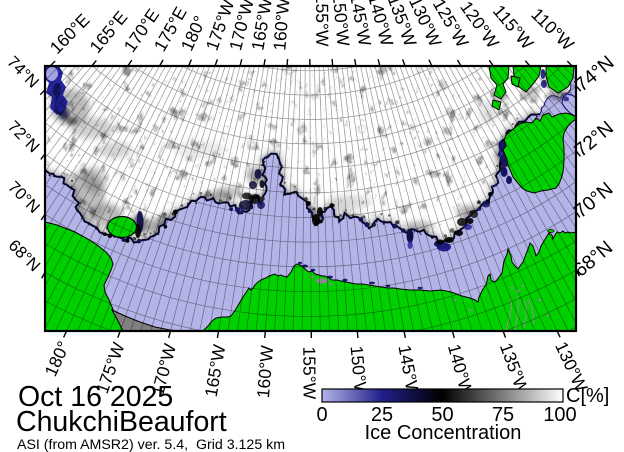 The width and height of the screenshot is (624, 452). Describe the element at coordinates (442, 415) in the screenshot. I see `svg-text: 50` at that location.